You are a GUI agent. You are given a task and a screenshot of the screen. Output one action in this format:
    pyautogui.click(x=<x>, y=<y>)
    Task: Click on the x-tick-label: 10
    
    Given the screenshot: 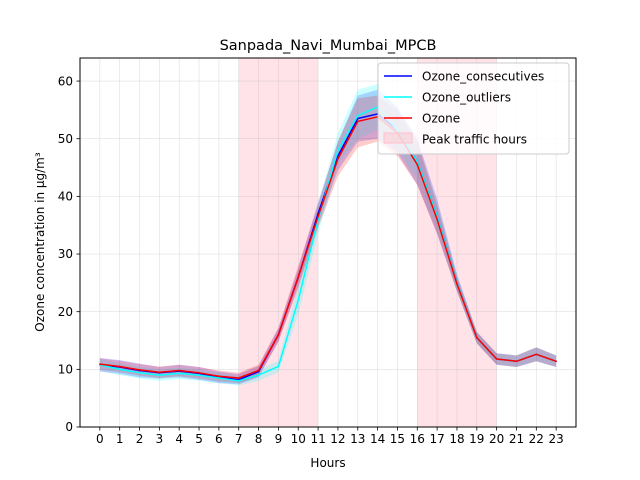 What is the action you would take?
    pyautogui.click(x=298, y=439)
    